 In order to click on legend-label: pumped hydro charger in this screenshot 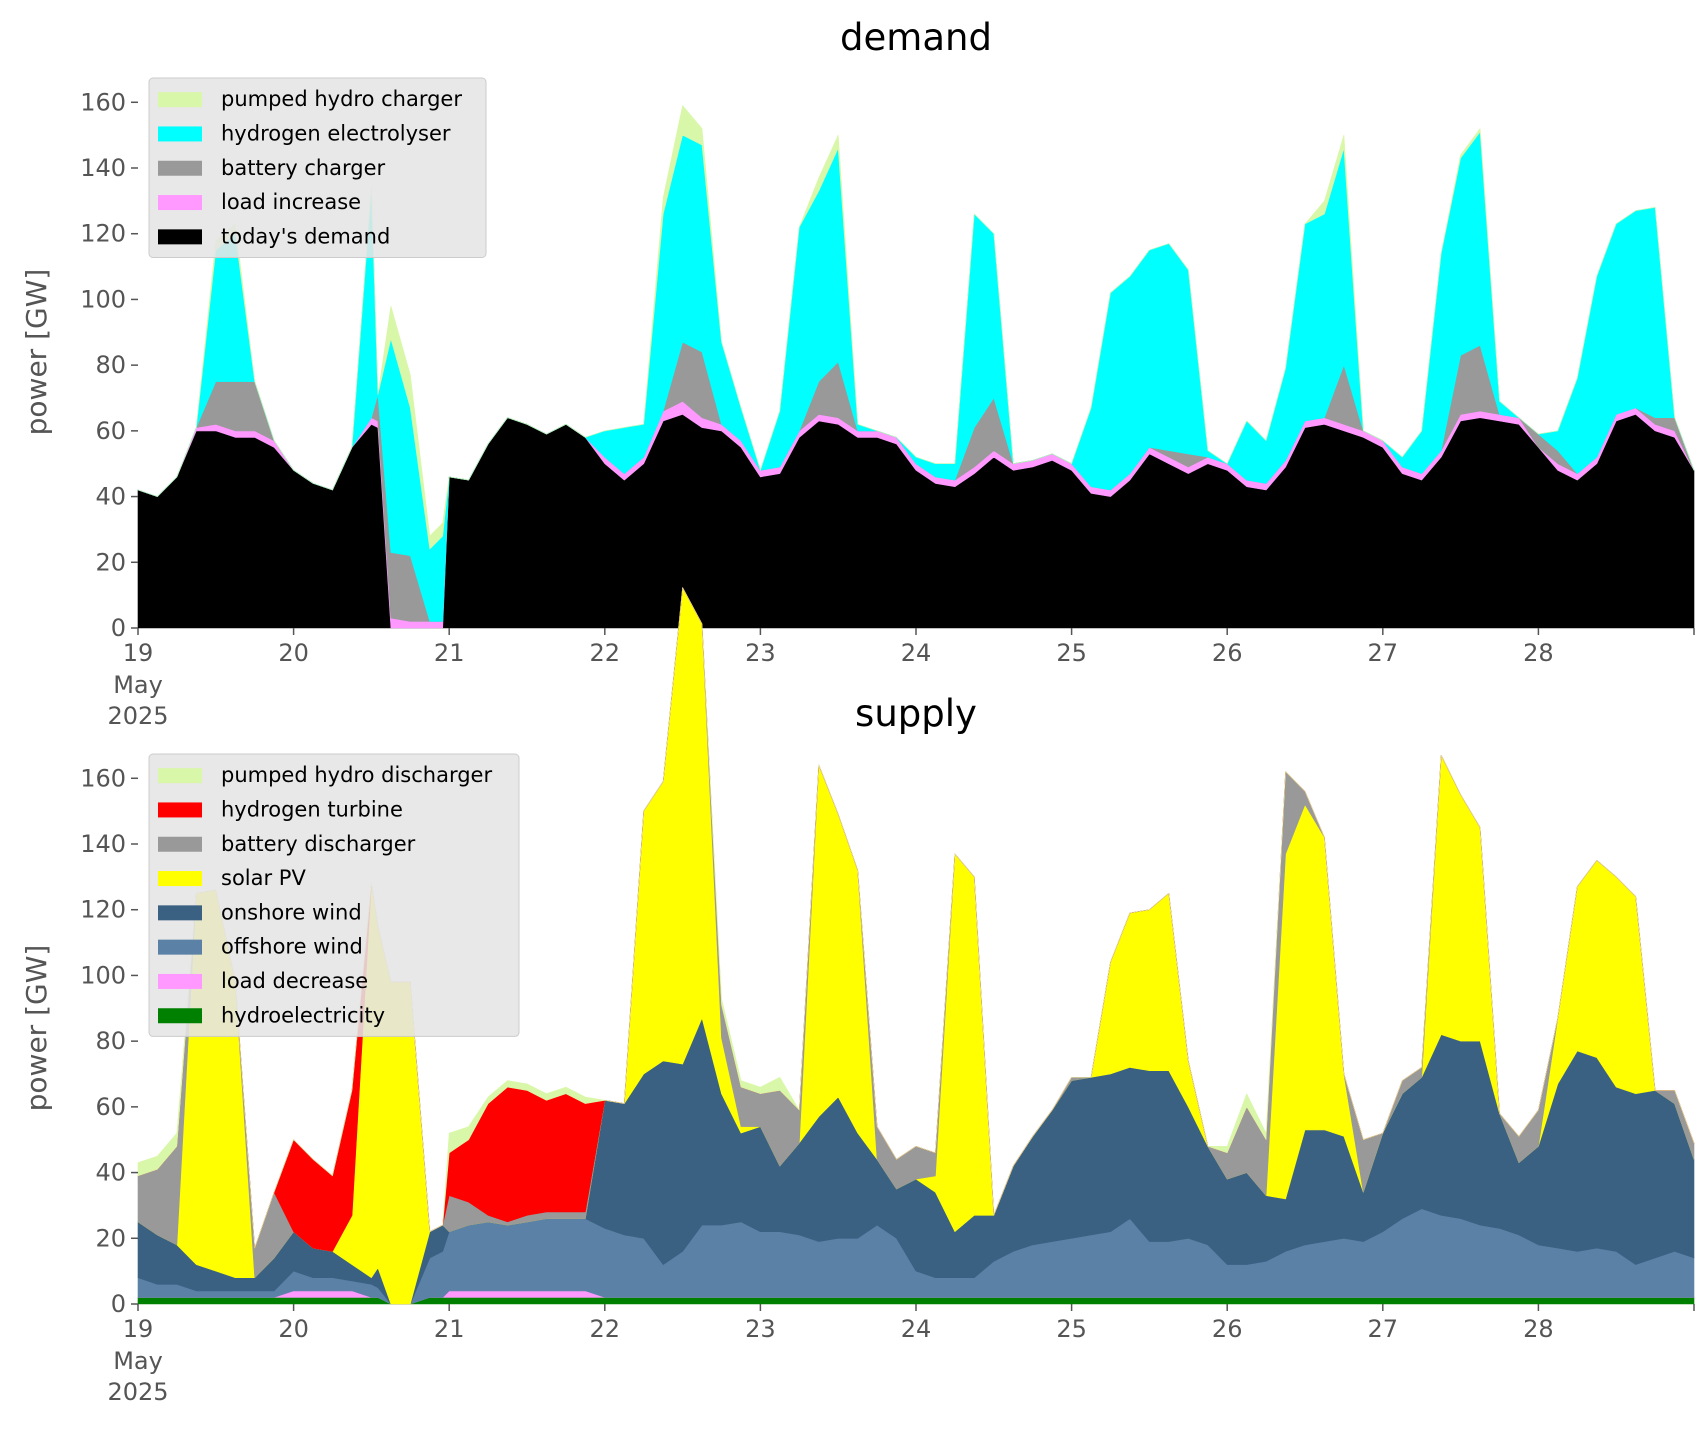, I will do `click(341, 99)`.